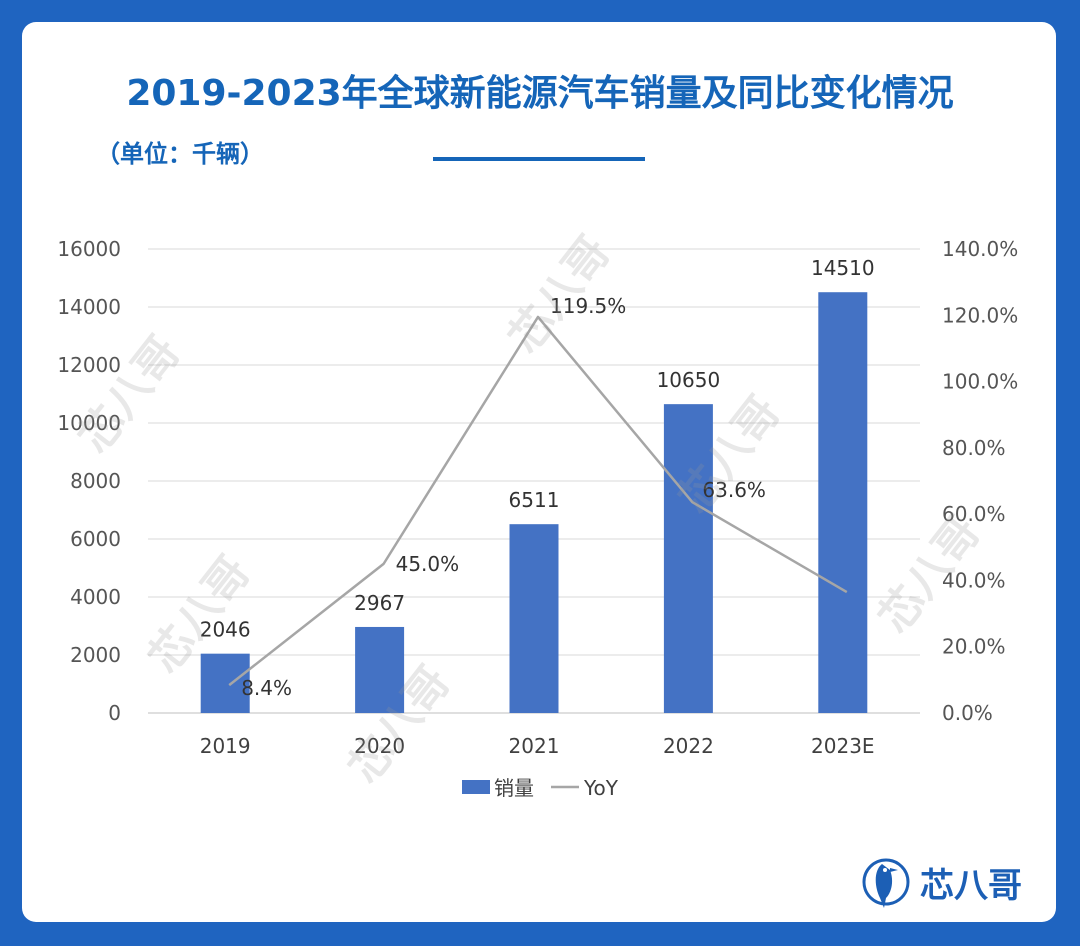 The width and height of the screenshot is (1080, 946). Describe the element at coordinates (266, 688) in the screenshot. I see `yoy-value-label: 8.4%` at that location.